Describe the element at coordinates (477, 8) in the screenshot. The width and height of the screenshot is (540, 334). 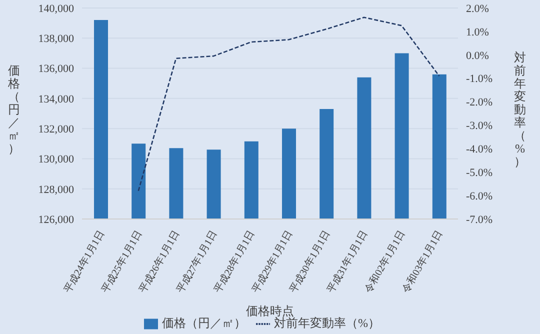
I see `y2-tick-label: 2.0%` at that location.